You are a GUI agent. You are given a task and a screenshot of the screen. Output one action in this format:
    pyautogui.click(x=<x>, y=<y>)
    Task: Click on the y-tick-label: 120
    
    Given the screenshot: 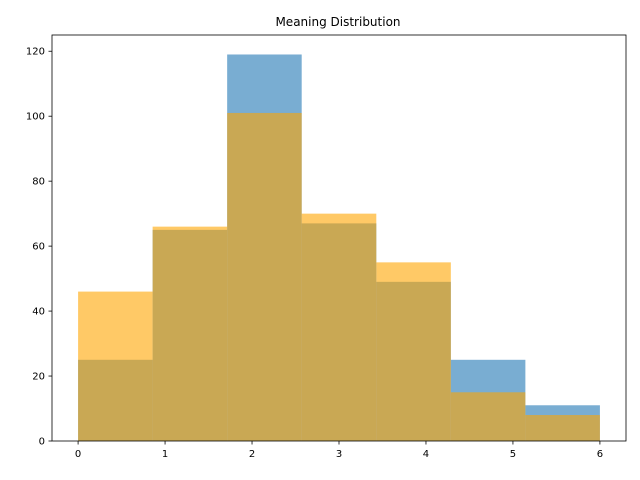 What is the action you would take?
    pyautogui.click(x=35, y=52)
    